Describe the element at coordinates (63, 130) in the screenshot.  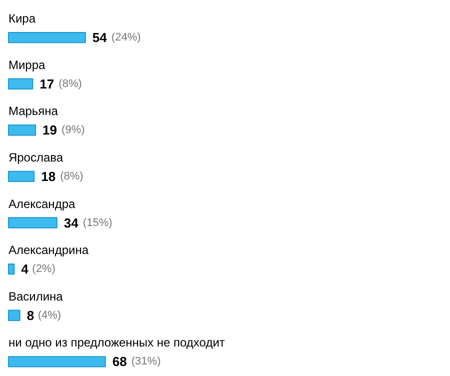
I see `data-label: 19 (9%)` at that location.